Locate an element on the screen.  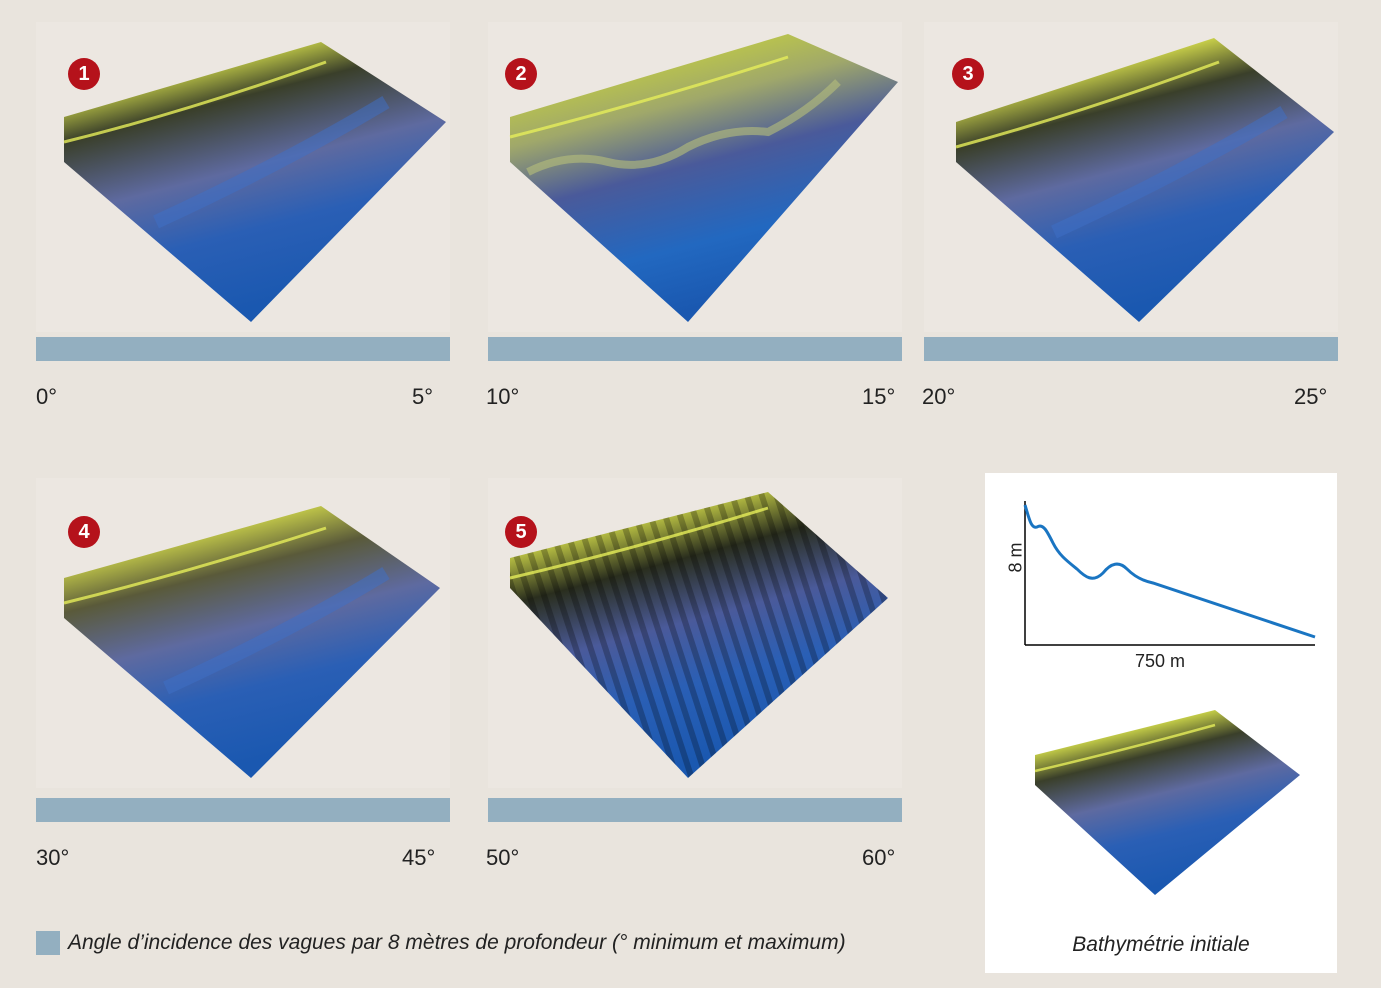
angle-max-label: 60° is located at coordinates (879, 857).